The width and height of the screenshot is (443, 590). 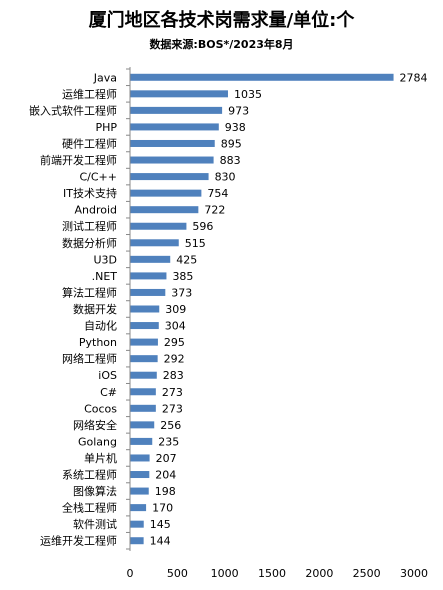 What do you see at coordinates (160, 524) in the screenshot?
I see `data-label: 145` at bounding box center [160, 524].